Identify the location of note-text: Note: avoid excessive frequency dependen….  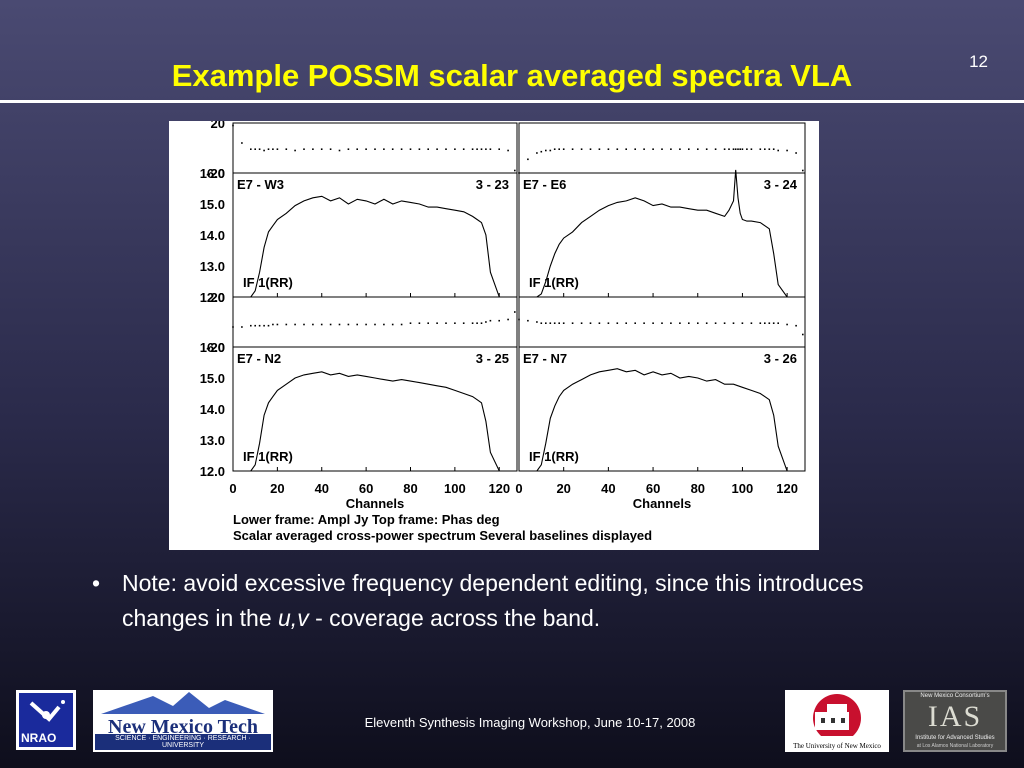
(537, 601).